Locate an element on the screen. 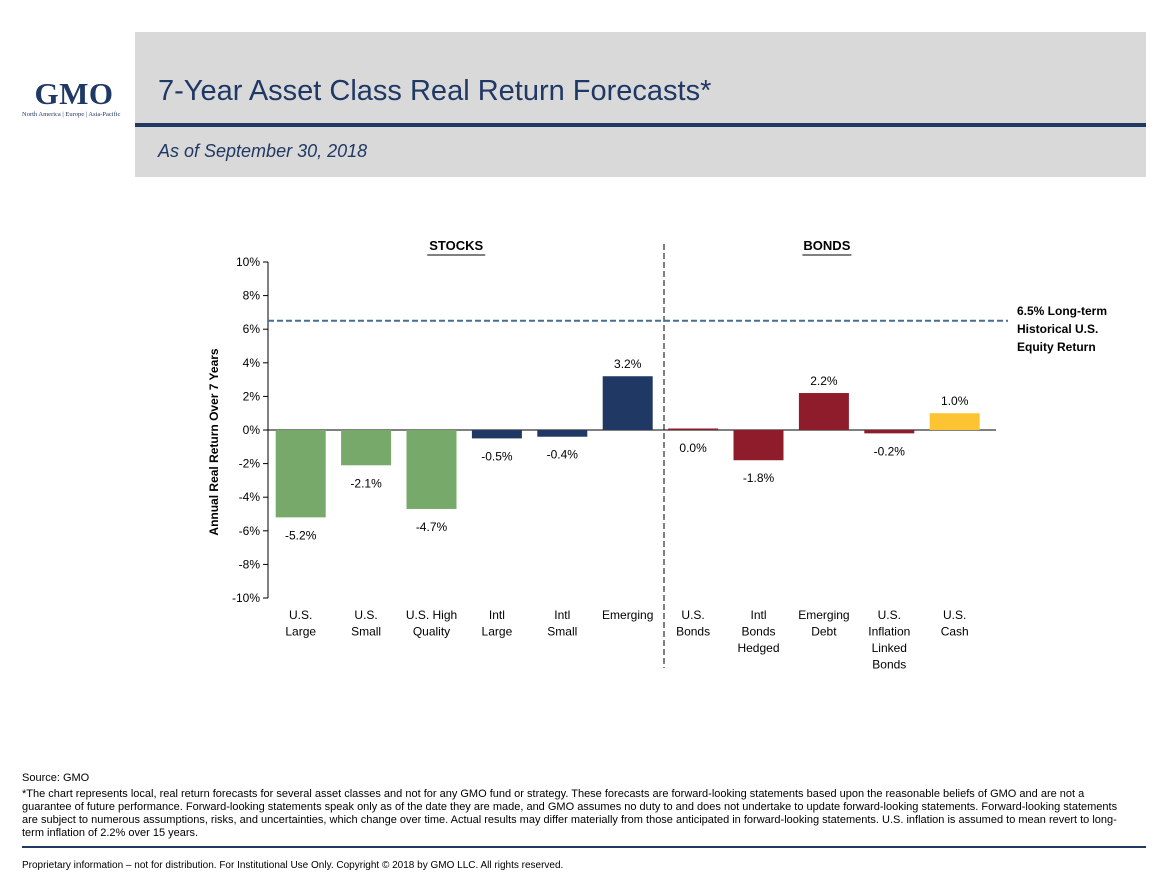 This screenshot has width=1162, height=894. header-divider is located at coordinates (640, 125).